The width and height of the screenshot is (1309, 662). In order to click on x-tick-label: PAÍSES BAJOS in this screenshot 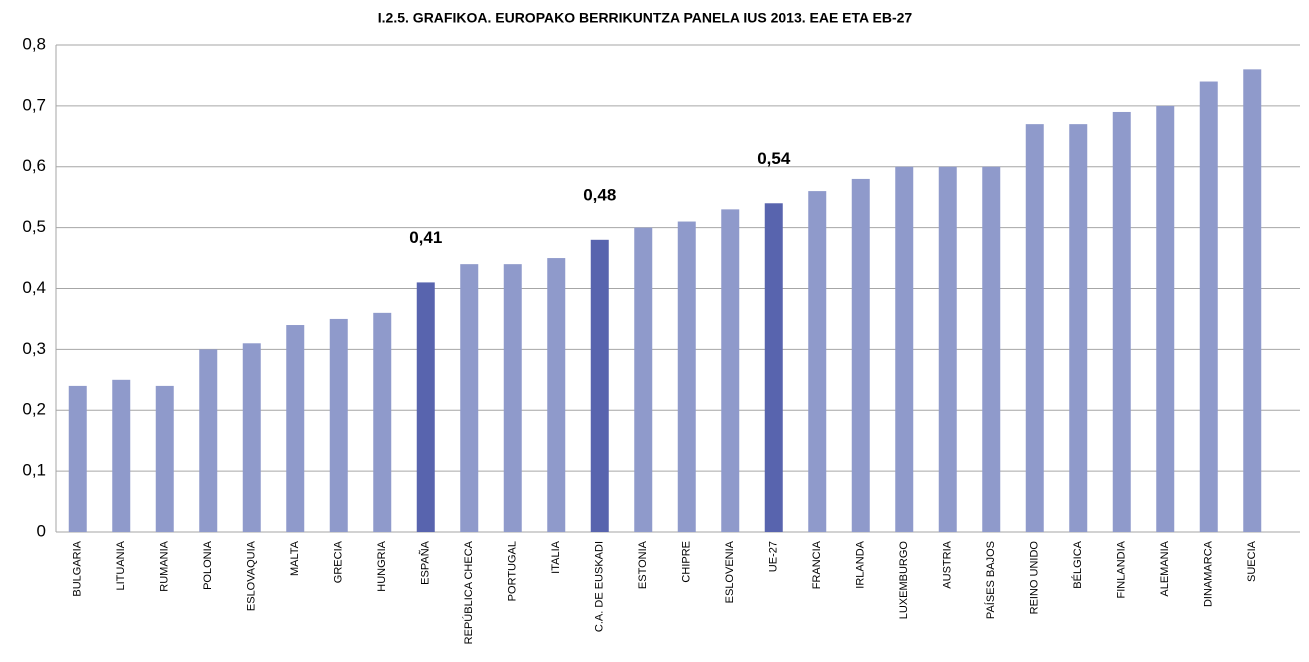, I will do `click(990, 580)`.